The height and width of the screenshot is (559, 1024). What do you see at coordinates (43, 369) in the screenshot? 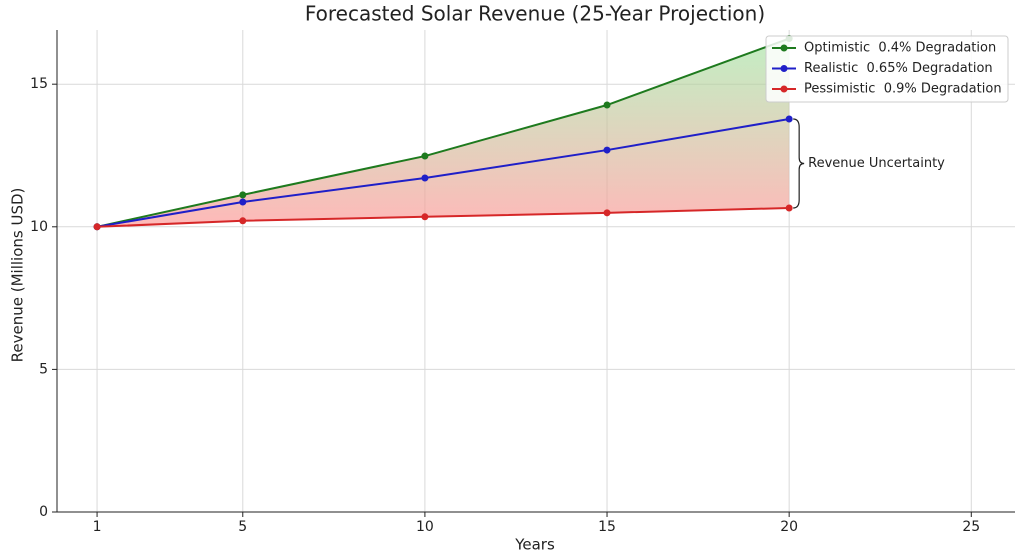
I see `y-tick-label: 5` at bounding box center [43, 369].